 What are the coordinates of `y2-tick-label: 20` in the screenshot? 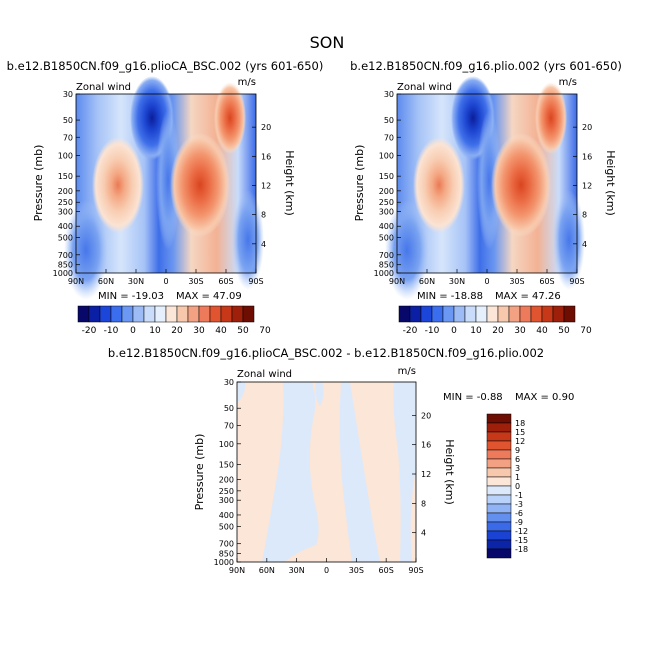 It's located at (266, 127).